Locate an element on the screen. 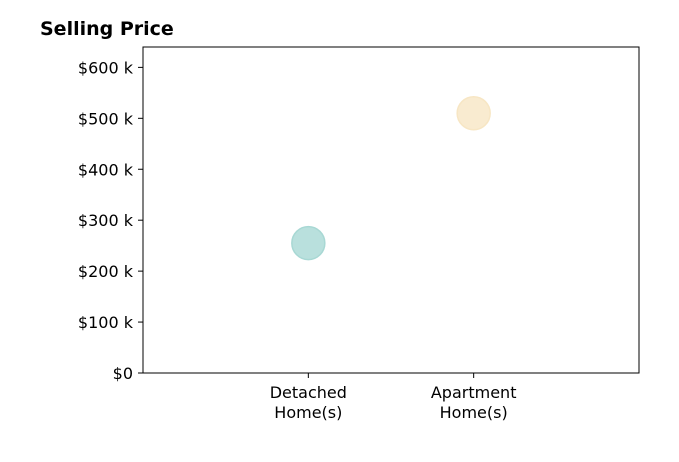  y-tick-label: $100 k is located at coordinates (106, 322).